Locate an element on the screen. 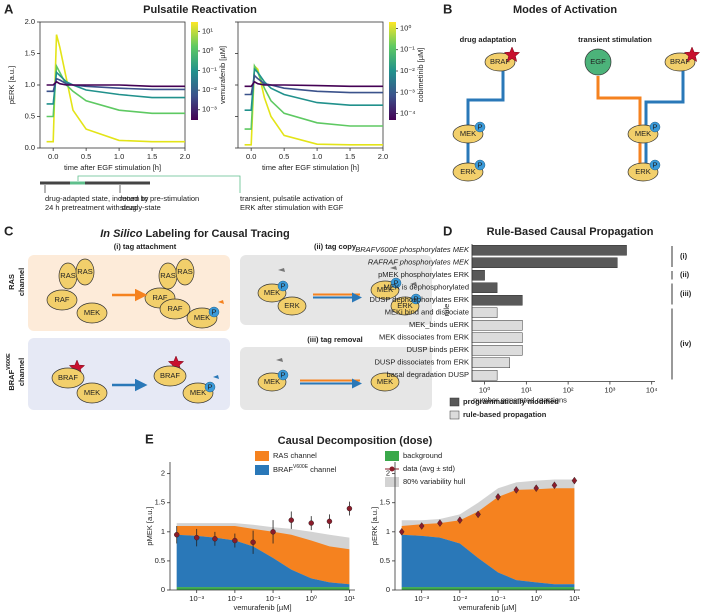 This screenshot has height=612, width=707. colorbar-tick-label: 10⁻⁴ is located at coordinates (408, 113).